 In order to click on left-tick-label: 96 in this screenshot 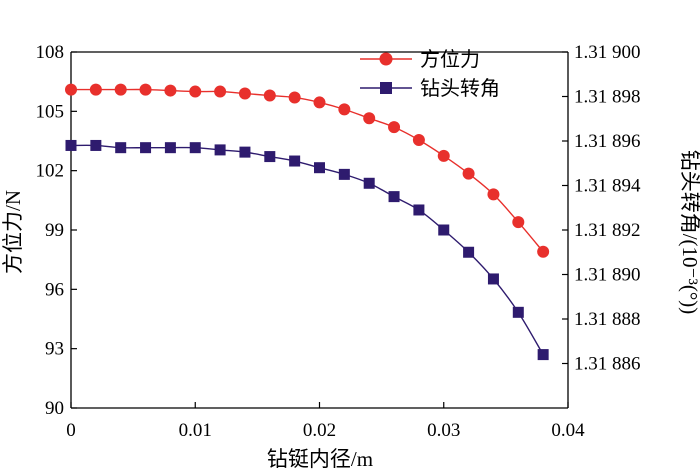, I will do `click(54, 289)`.